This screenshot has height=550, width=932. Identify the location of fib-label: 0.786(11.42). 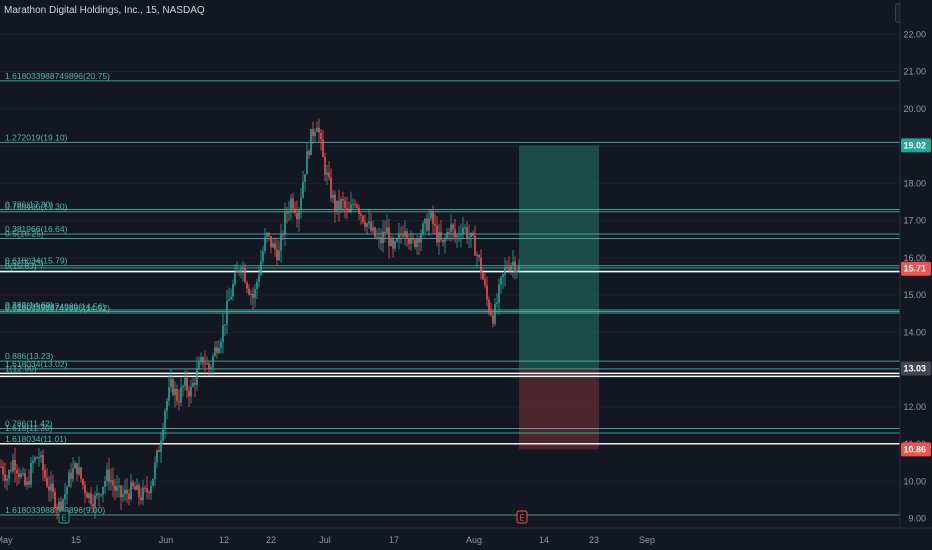
(29, 424).